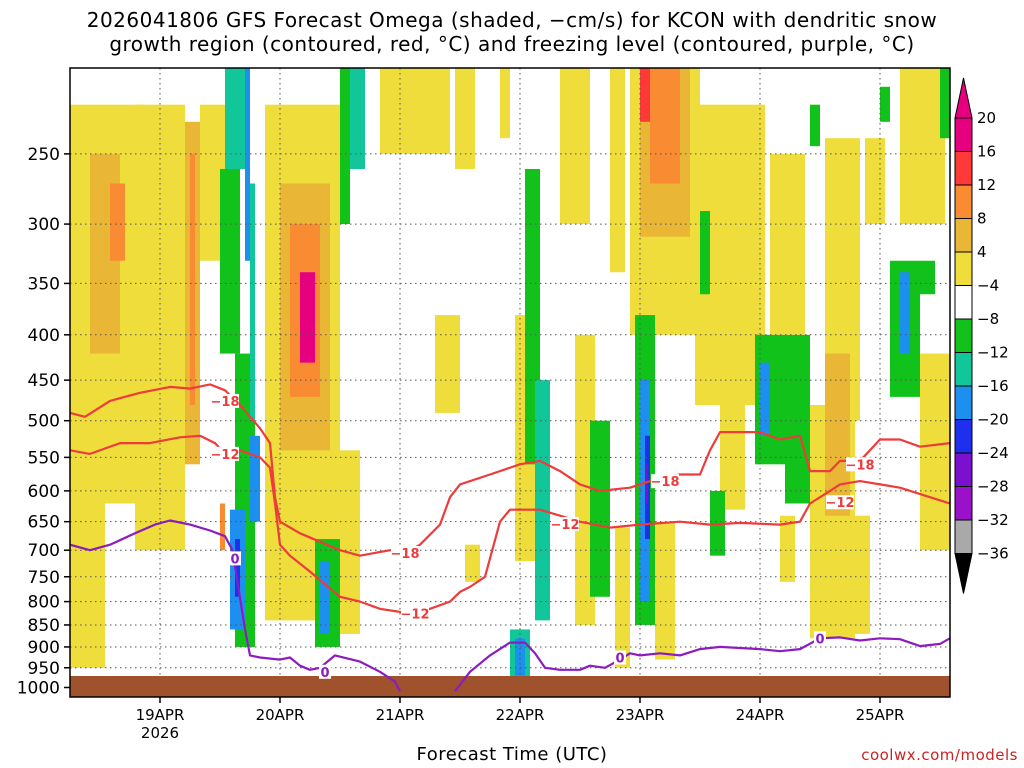 The width and height of the screenshot is (1024, 768). What do you see at coordinates (640, 715) in the screenshot?
I see `x-tick-label: 23APR` at bounding box center [640, 715].